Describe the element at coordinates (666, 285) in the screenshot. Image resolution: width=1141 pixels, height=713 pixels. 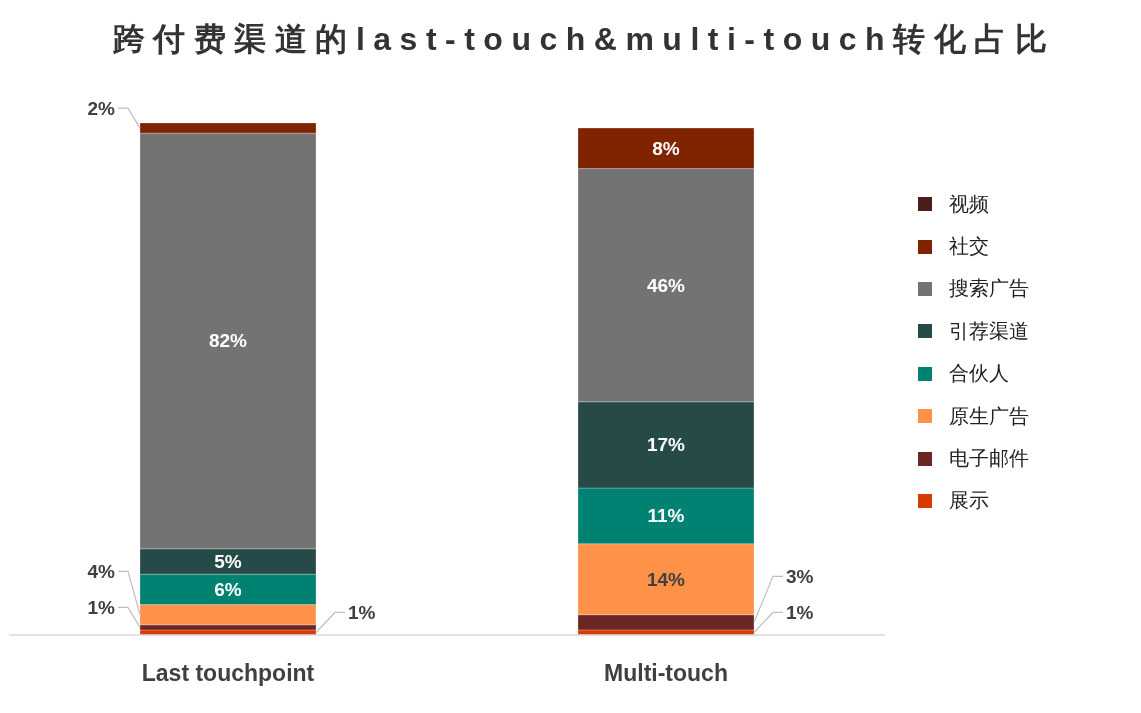
I see `data-label: 46%` at that location.